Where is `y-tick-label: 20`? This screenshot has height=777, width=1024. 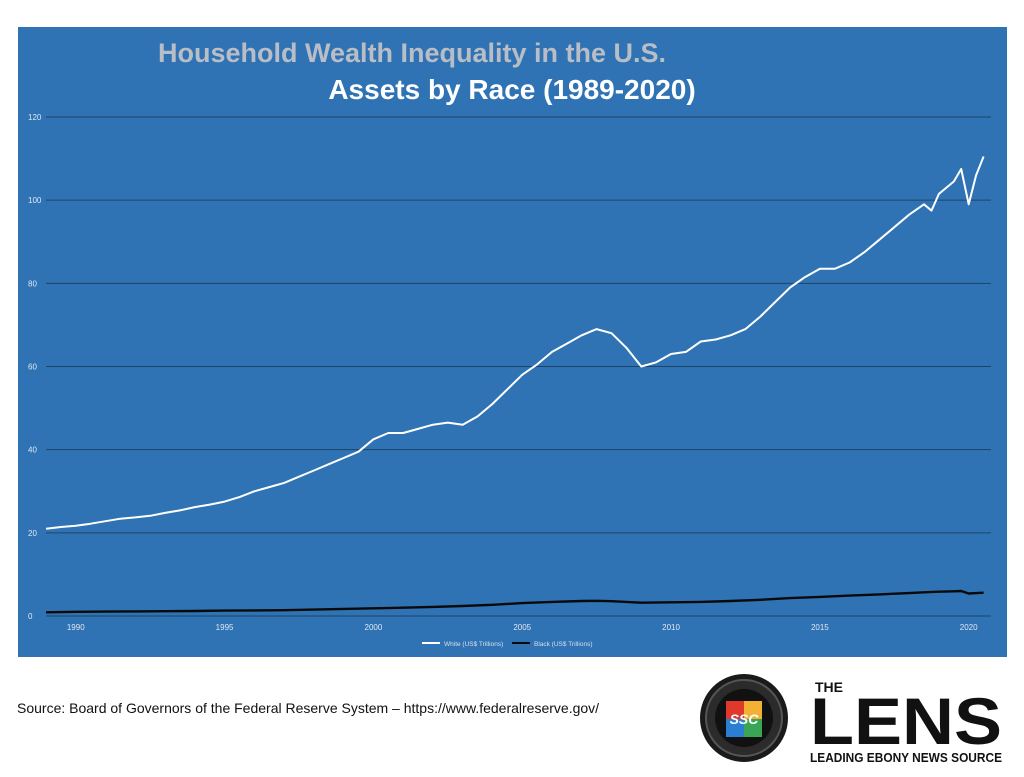
y-tick-label: 20 is located at coordinates (32, 533).